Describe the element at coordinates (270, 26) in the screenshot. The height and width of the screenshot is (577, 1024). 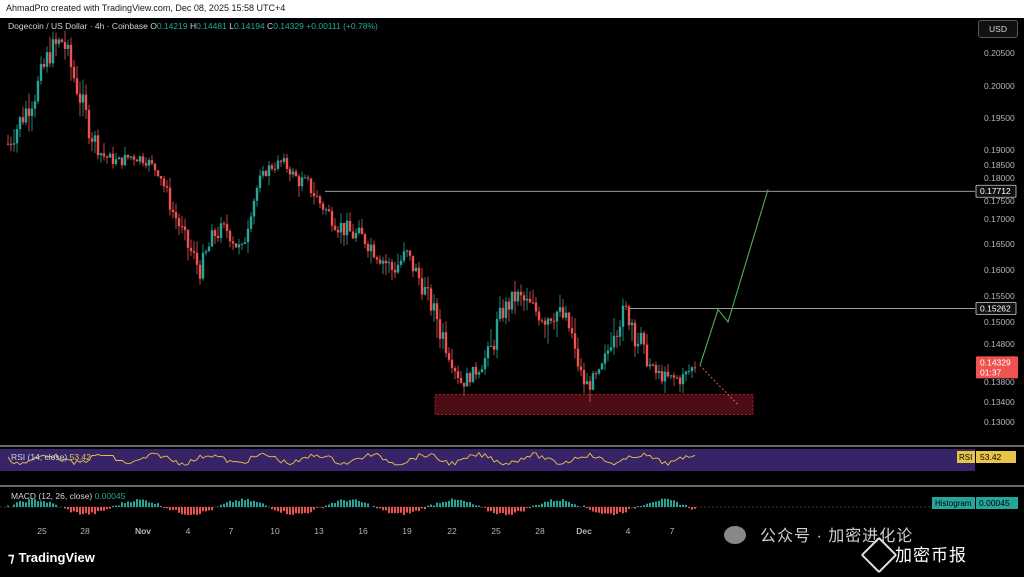
I see `close-label: C` at that location.